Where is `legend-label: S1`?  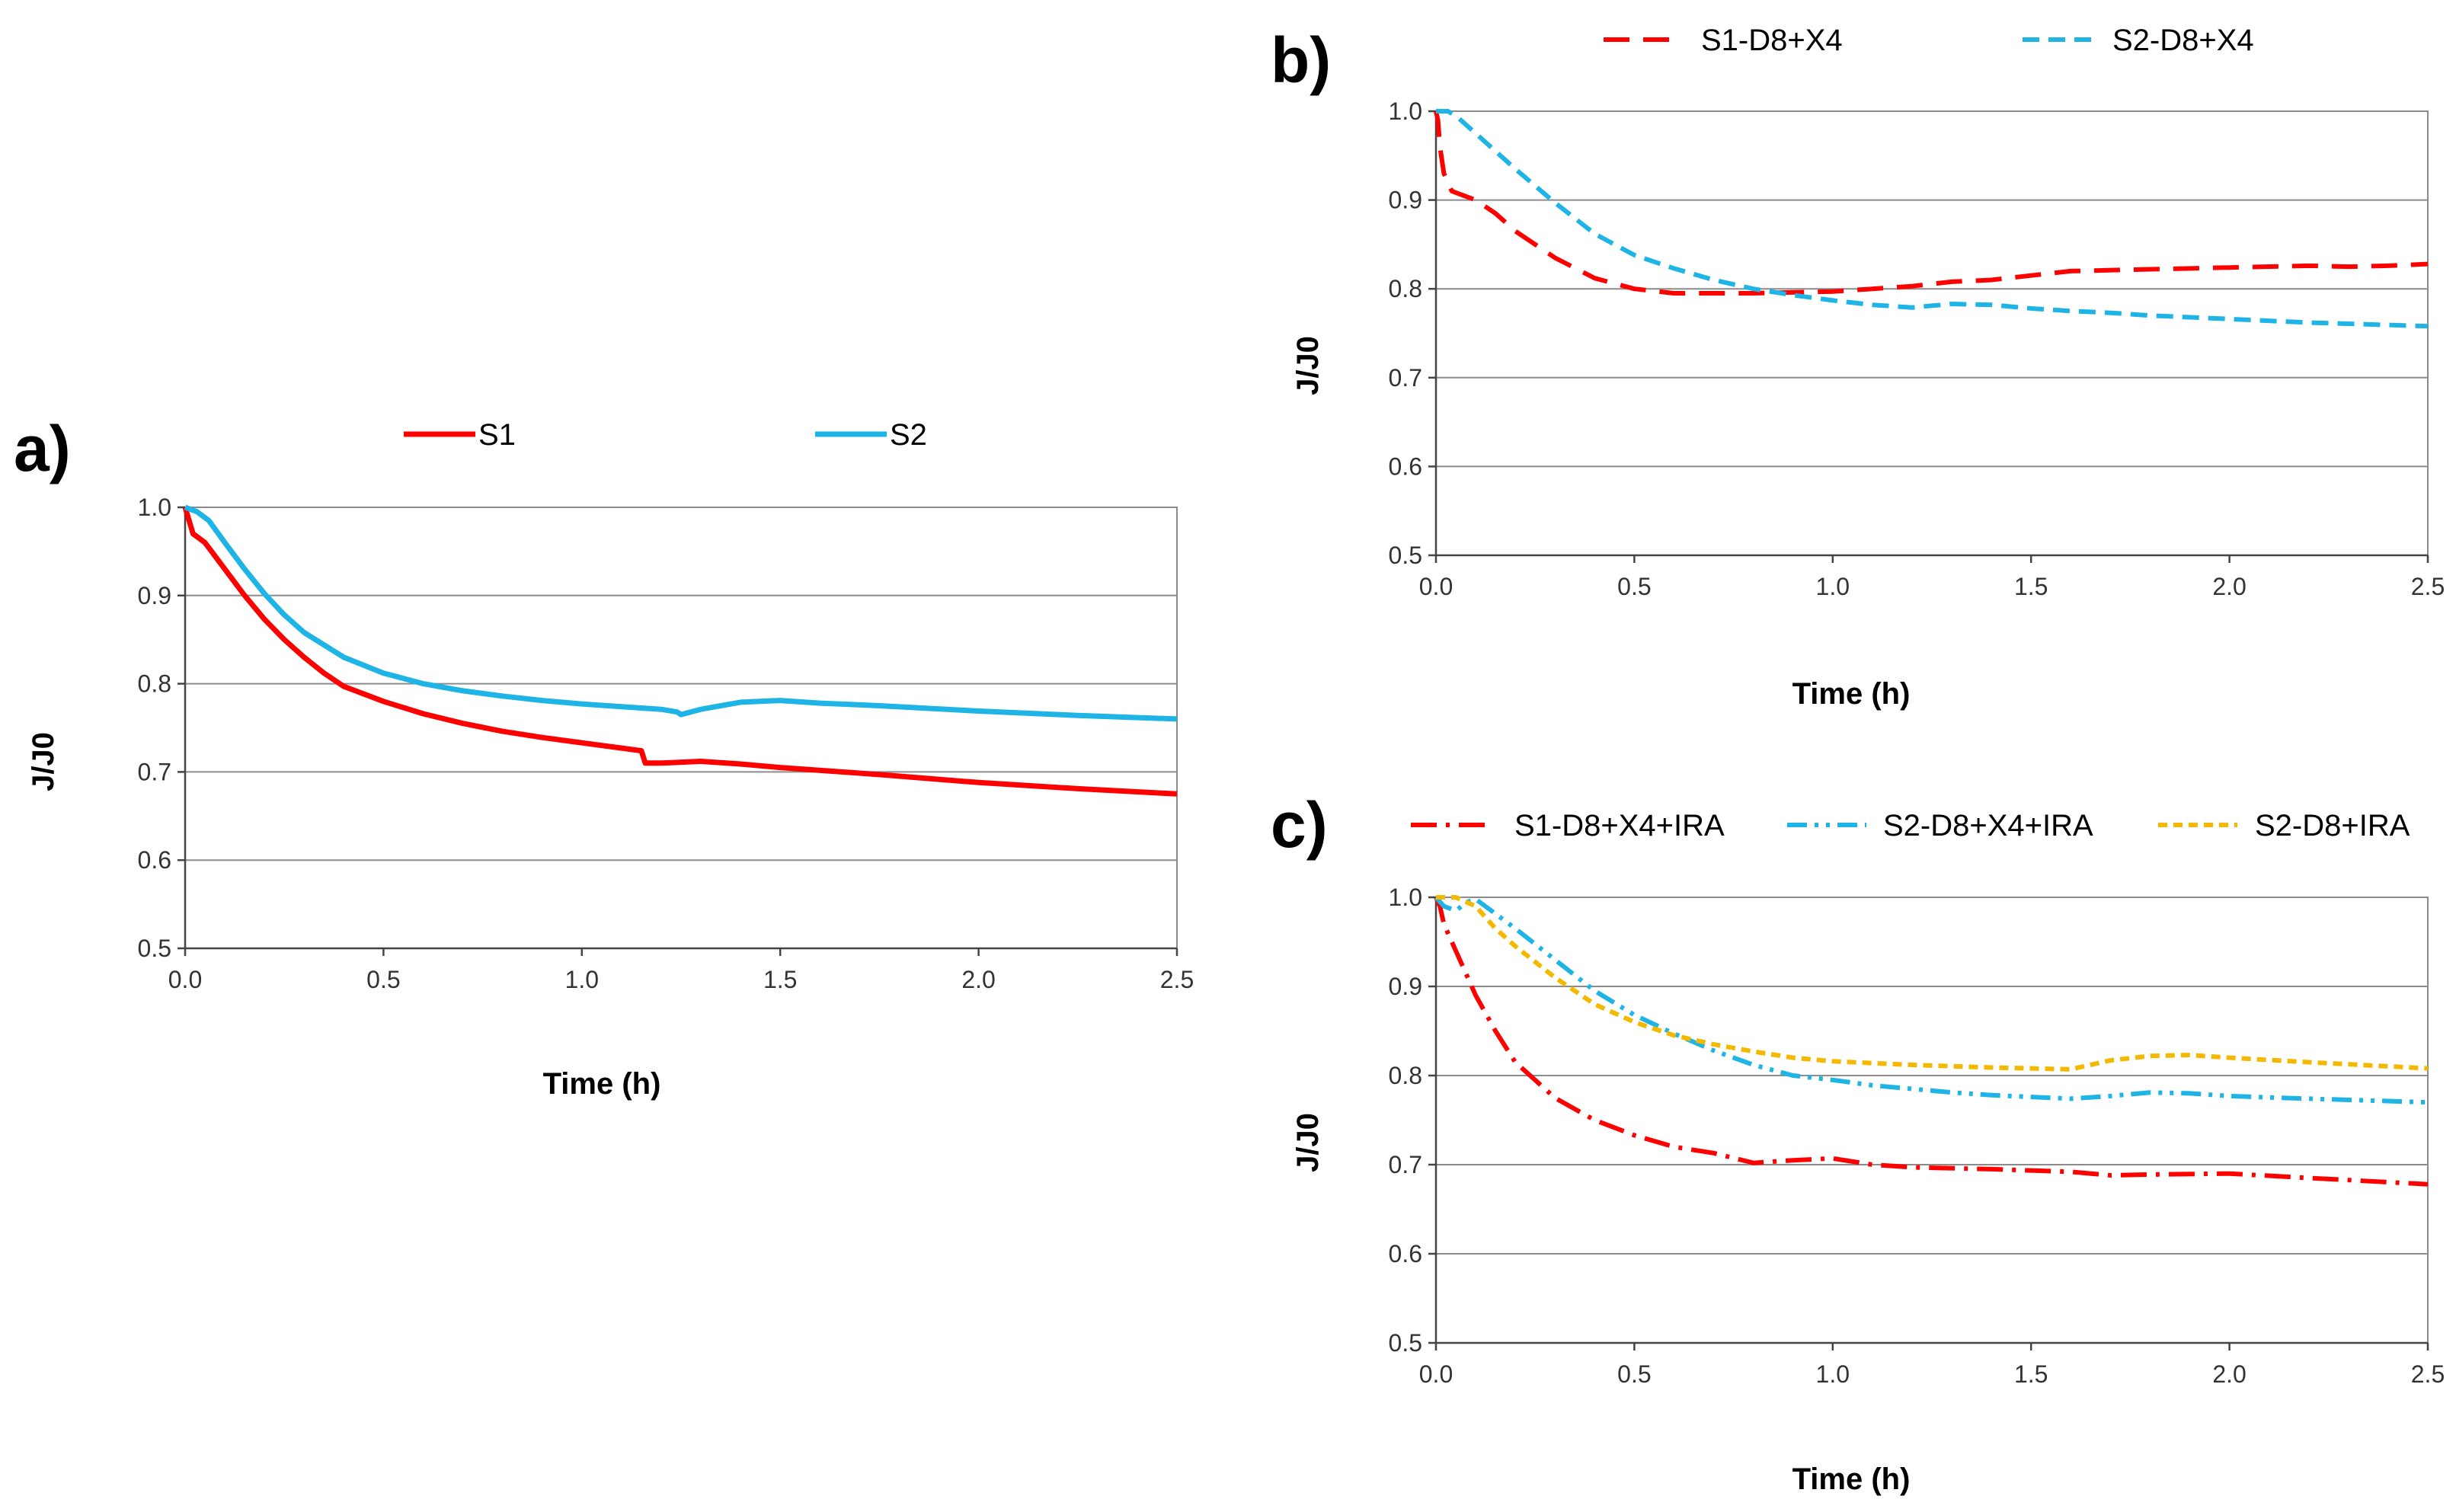 legend-label: S1 is located at coordinates (497, 435).